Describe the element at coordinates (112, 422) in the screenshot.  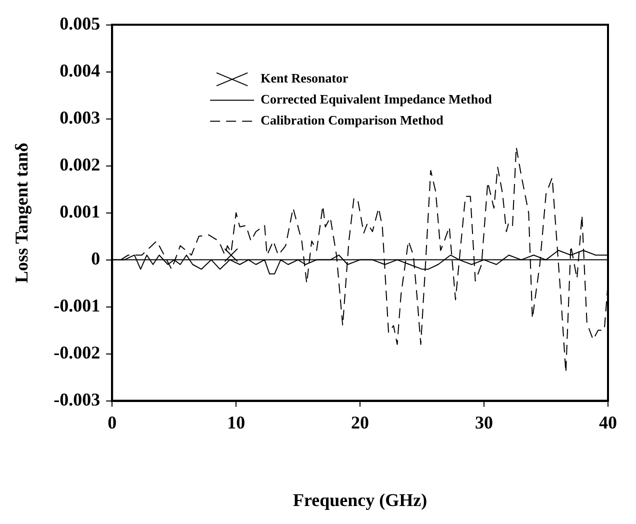
I see `x-tick-label: 0` at that location.